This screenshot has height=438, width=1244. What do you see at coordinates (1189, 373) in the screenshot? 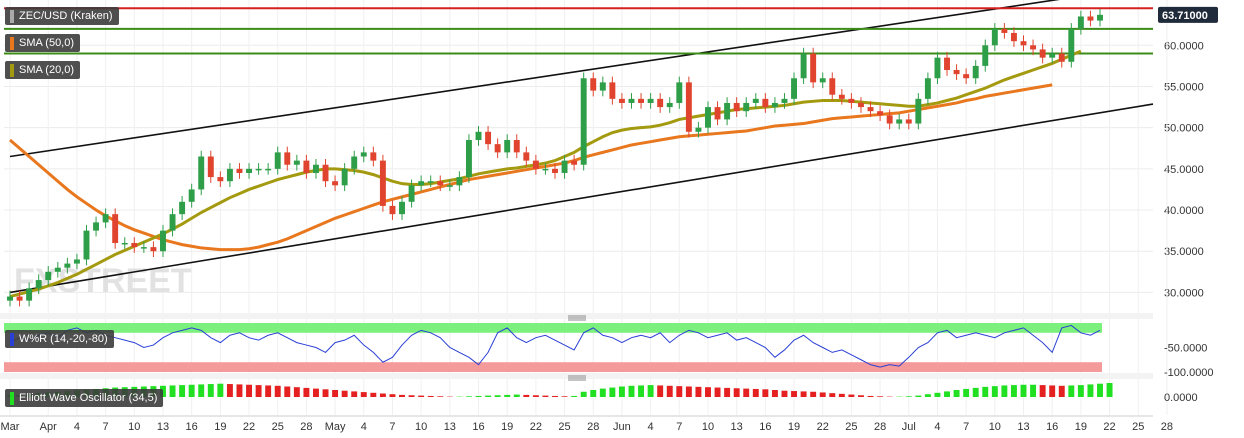
I see `wr-y-tick-label: -100.0000` at bounding box center [1189, 373].